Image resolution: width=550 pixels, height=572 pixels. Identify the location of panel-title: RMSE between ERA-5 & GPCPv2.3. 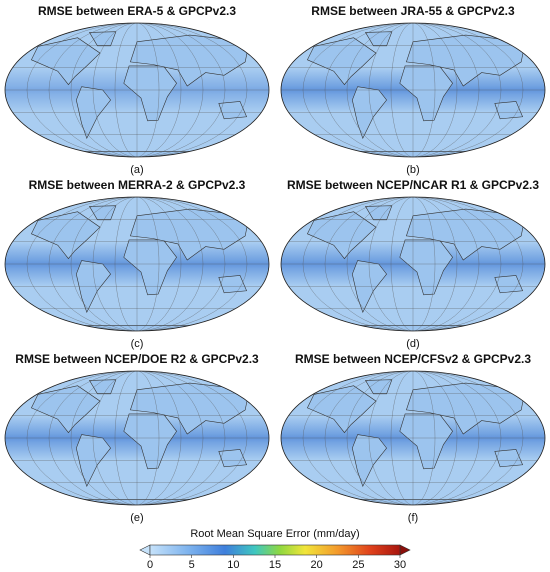
(137, 11).